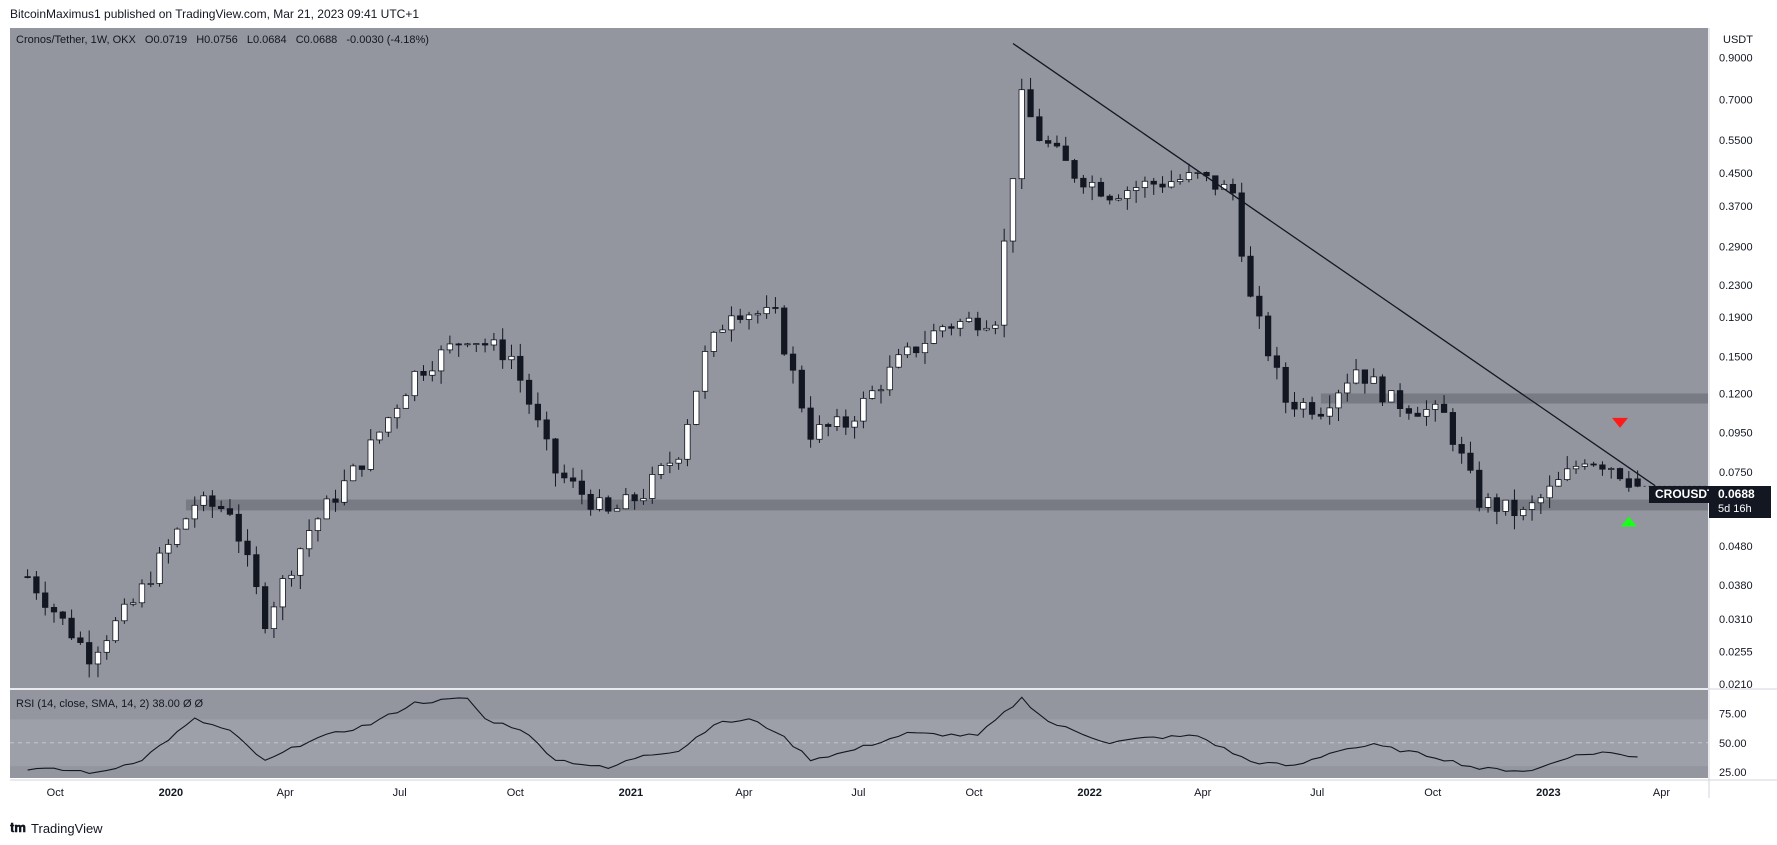 The width and height of the screenshot is (1777, 845). I want to click on change-value: -0.0030 (-4.18%), so click(387, 40).